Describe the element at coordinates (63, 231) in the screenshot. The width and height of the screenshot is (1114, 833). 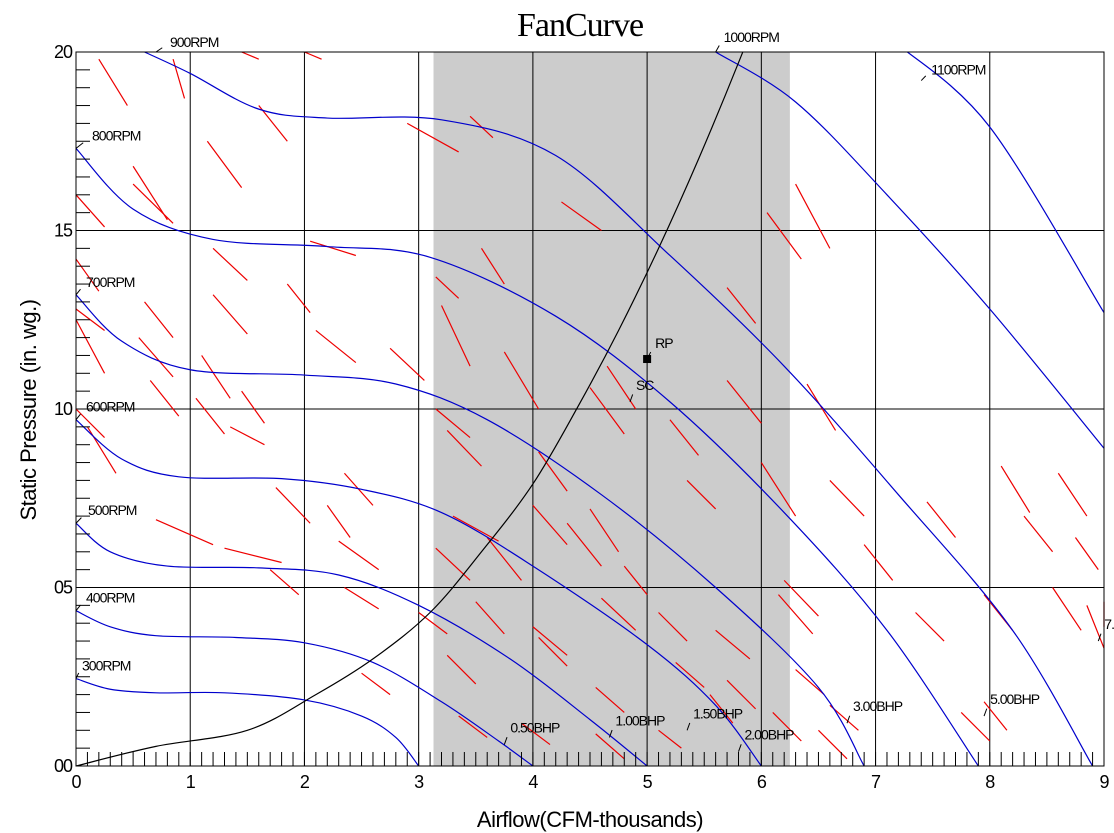
I see `y-tick-label: 15` at that location.